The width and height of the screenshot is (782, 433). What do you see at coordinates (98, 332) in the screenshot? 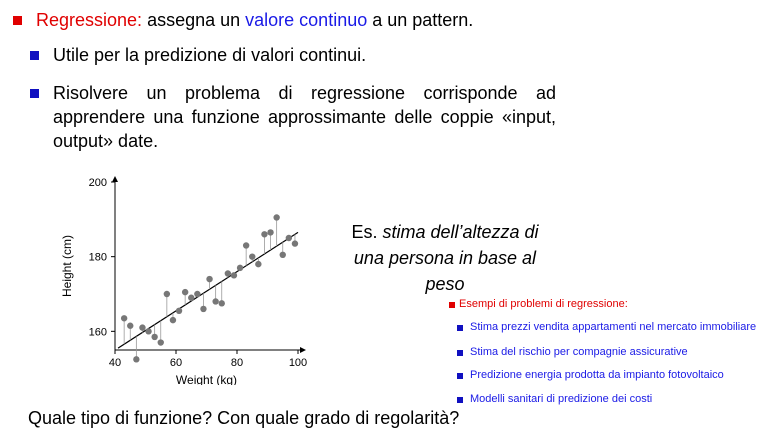
I see `y-tick-label: 160` at bounding box center [98, 332].